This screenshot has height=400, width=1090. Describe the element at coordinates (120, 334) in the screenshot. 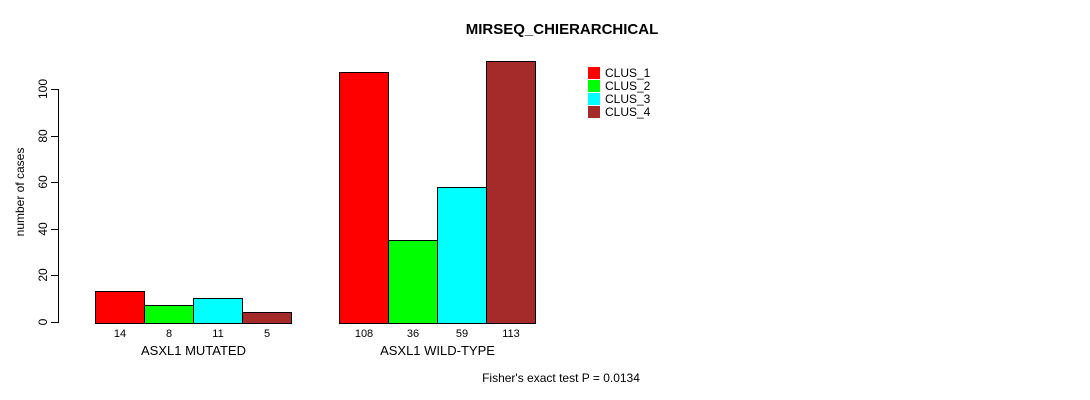

I see `bar-value-label: 14` at that location.